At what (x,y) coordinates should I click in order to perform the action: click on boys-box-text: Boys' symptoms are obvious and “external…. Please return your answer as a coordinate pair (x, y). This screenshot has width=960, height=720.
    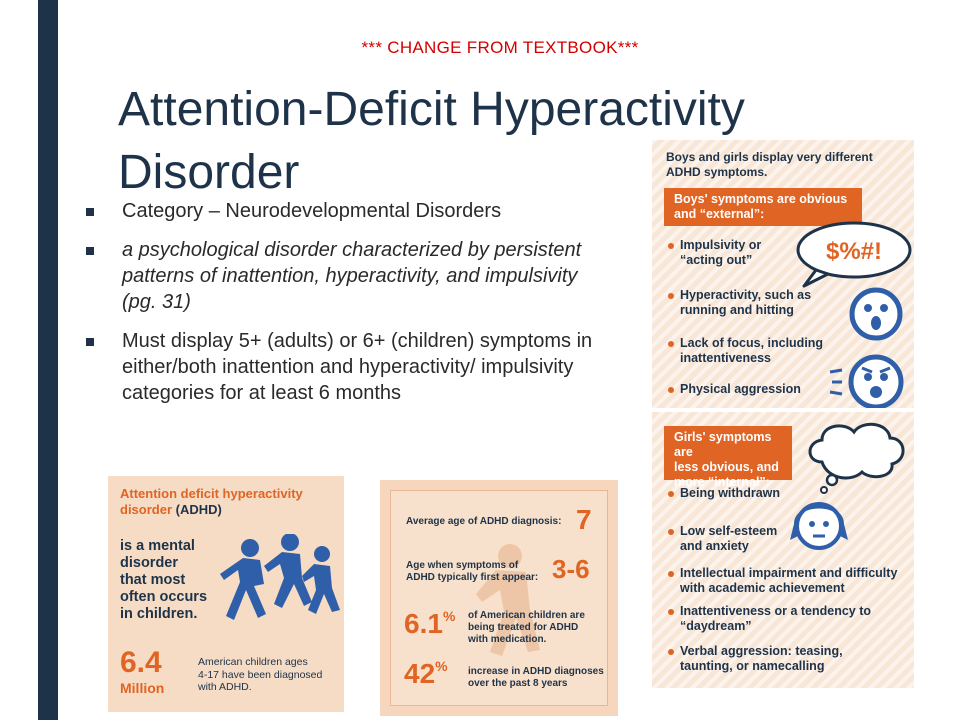
    Looking at the image, I should click on (760, 207).